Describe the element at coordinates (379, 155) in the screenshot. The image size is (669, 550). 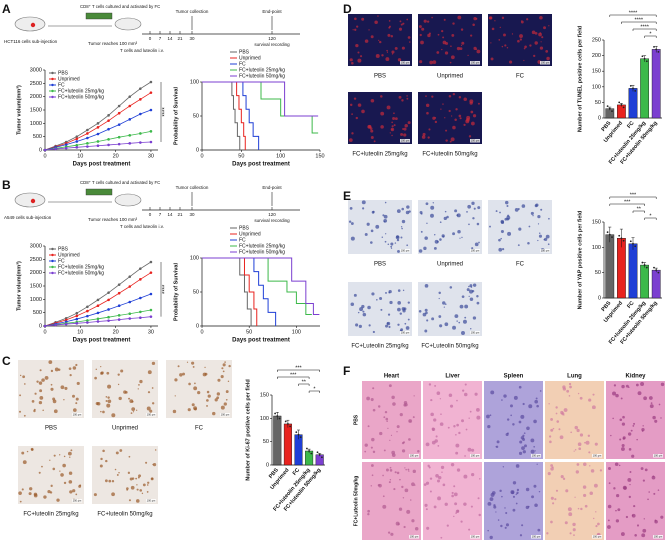
I see `image-caption: FC+luteolin 25mg/kg` at that location.